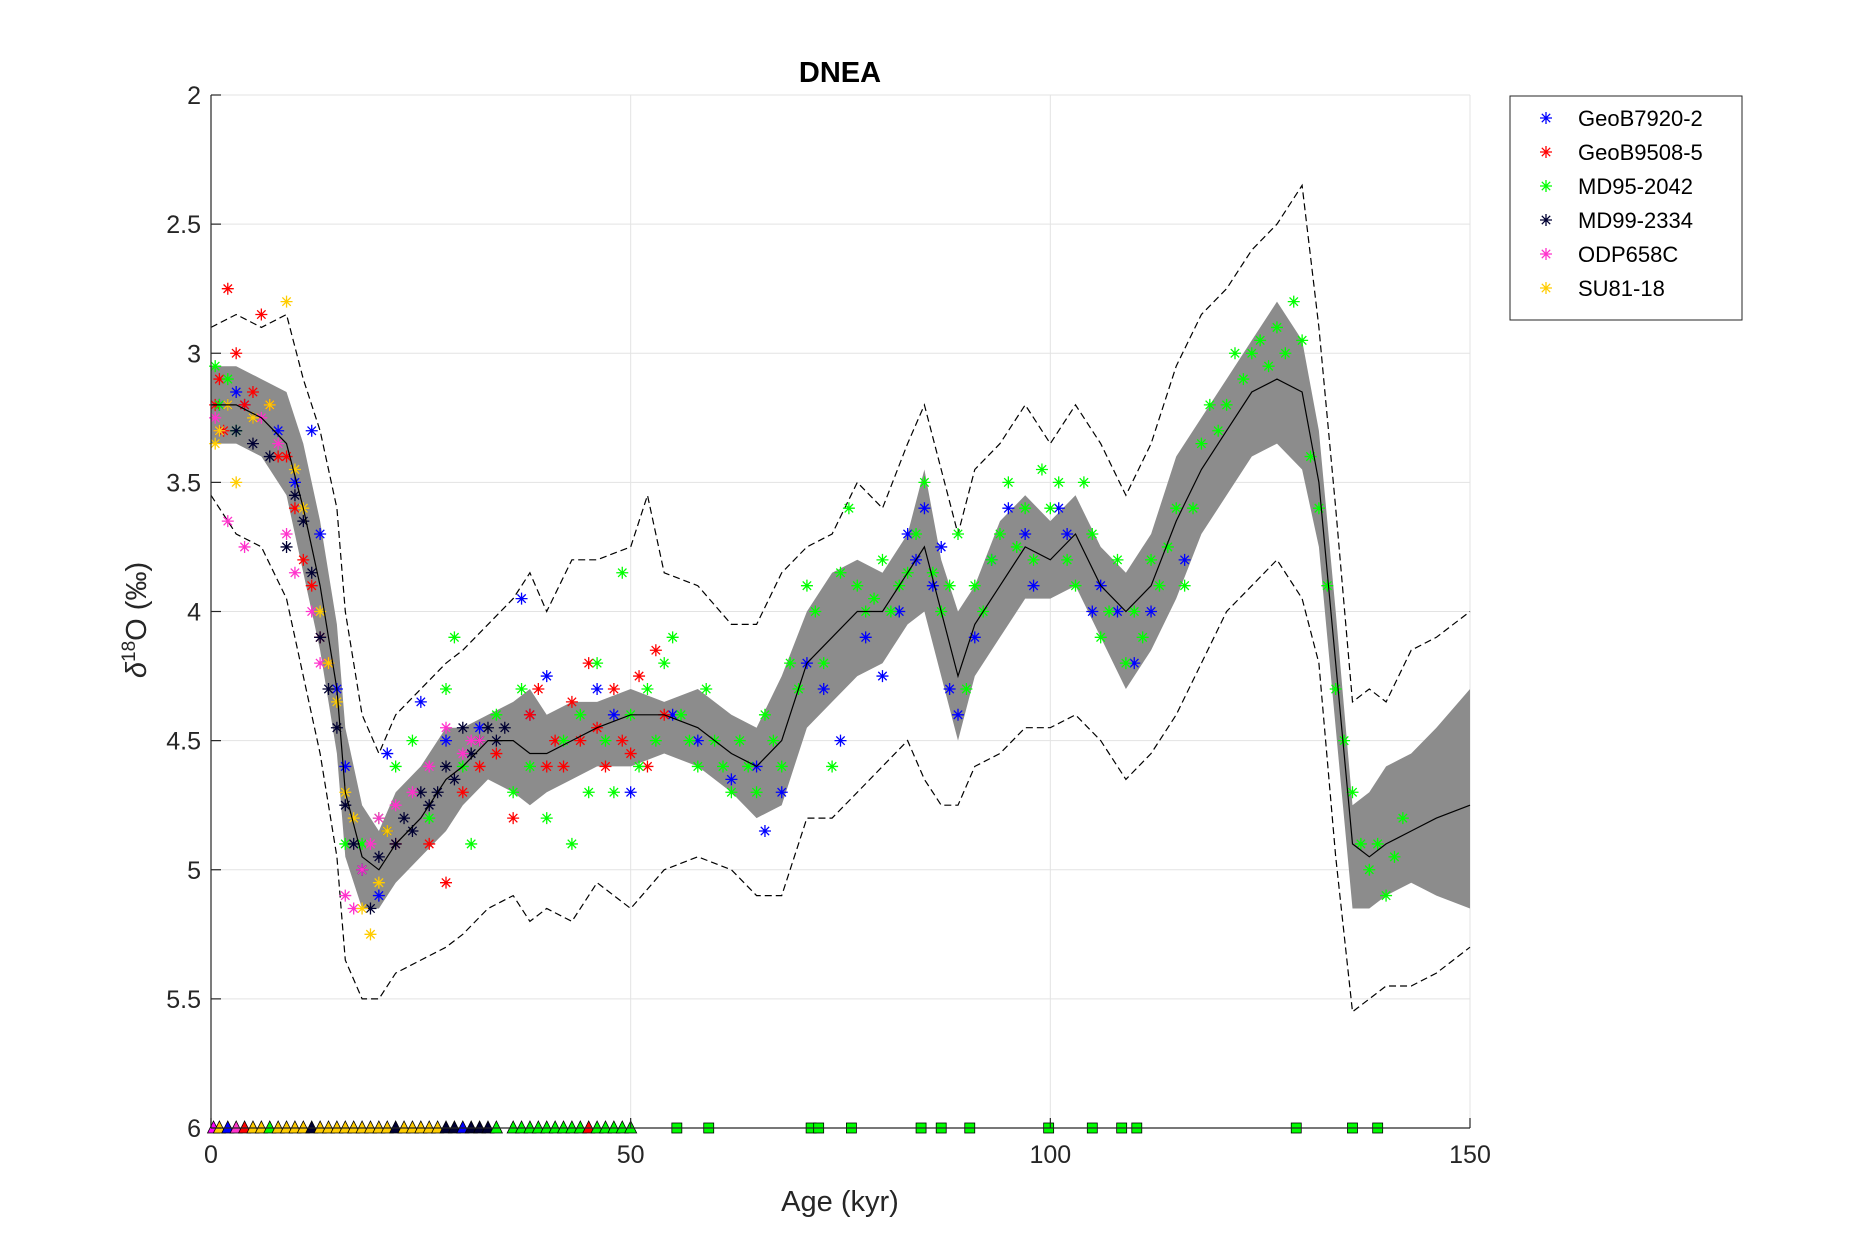  What do you see at coordinates (137, 601) in the screenshot?
I see `y-axis-label-unit: O (‰)` at bounding box center [137, 601].